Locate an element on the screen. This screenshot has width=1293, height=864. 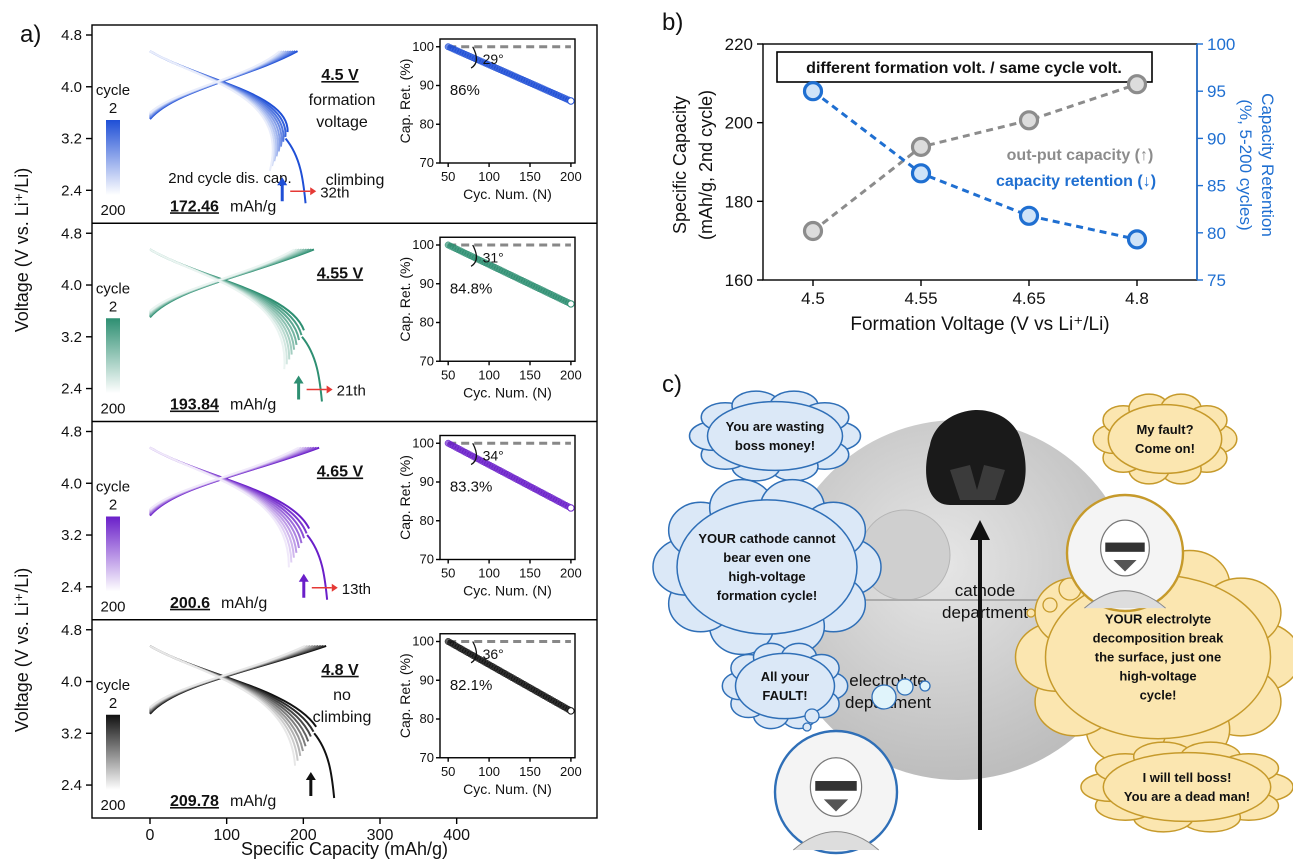
trooper-visor is located at coordinates (1125, 547).